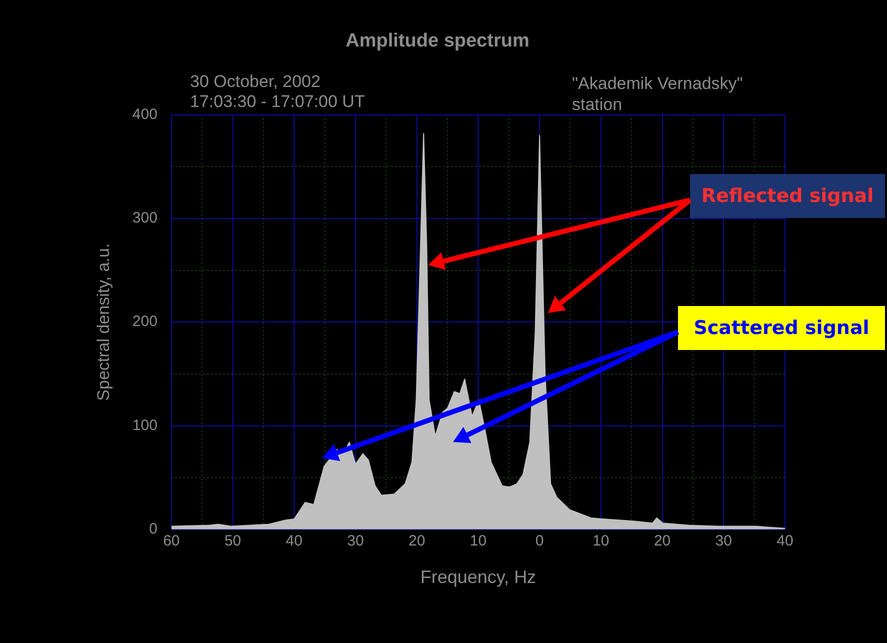  What do you see at coordinates (438, 41) in the screenshot?
I see `chart-title: Amplitude spectrum` at bounding box center [438, 41].